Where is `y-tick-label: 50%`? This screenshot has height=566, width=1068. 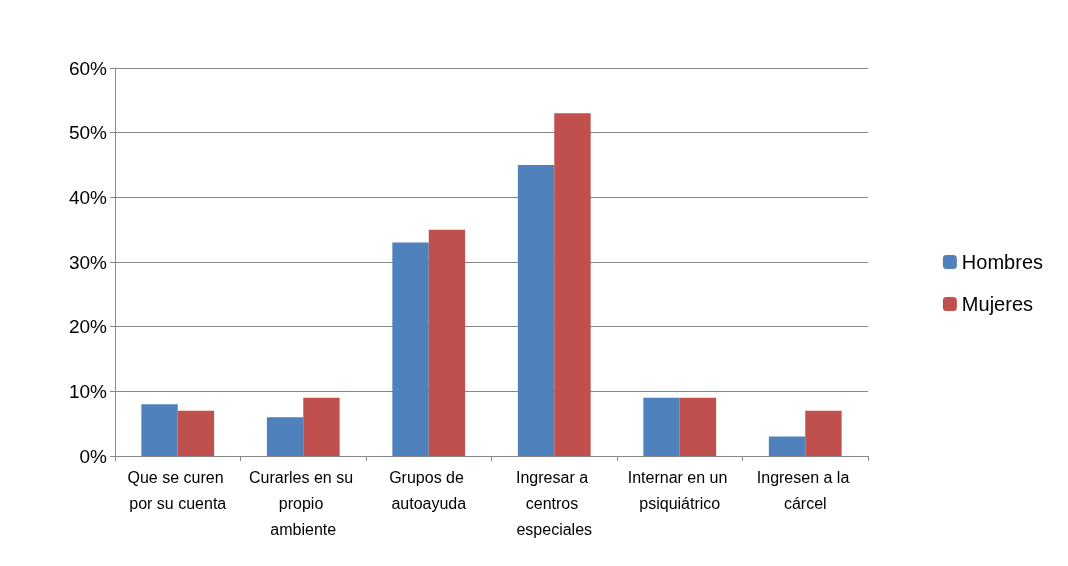 y-tick-label: 50% is located at coordinates (88, 133).